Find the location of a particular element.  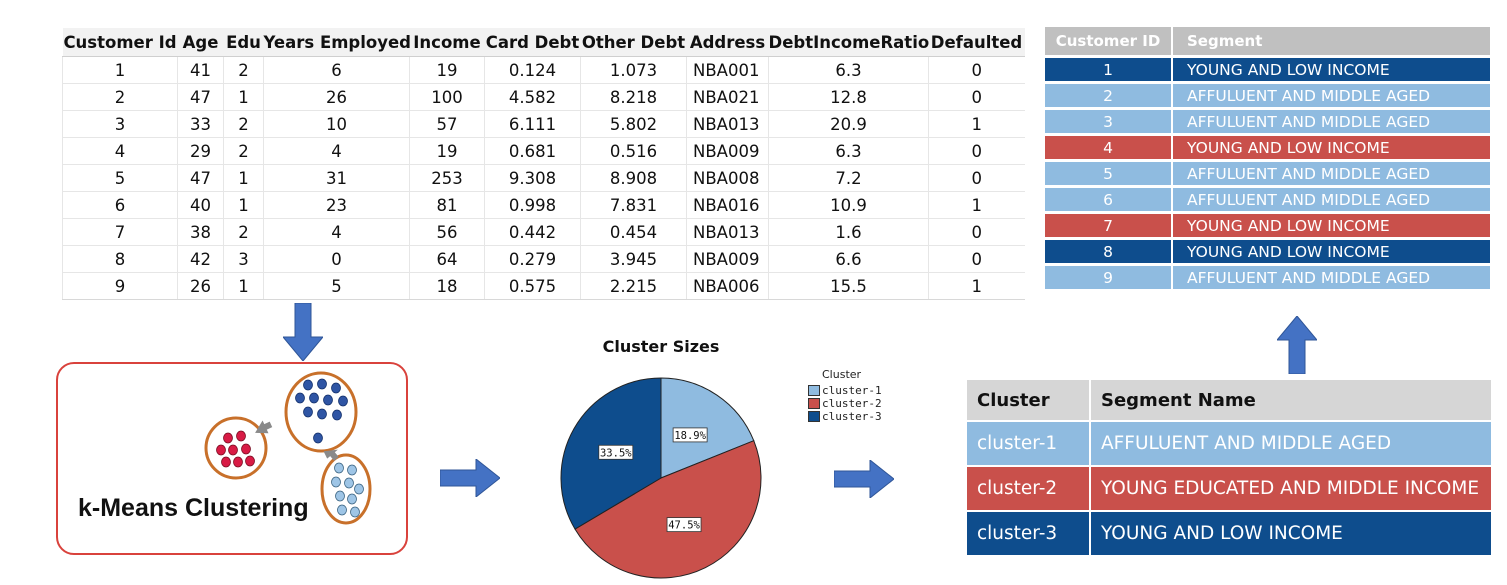

cluster-table-header: Cluster Segment Name is located at coordinates (1229, 400).